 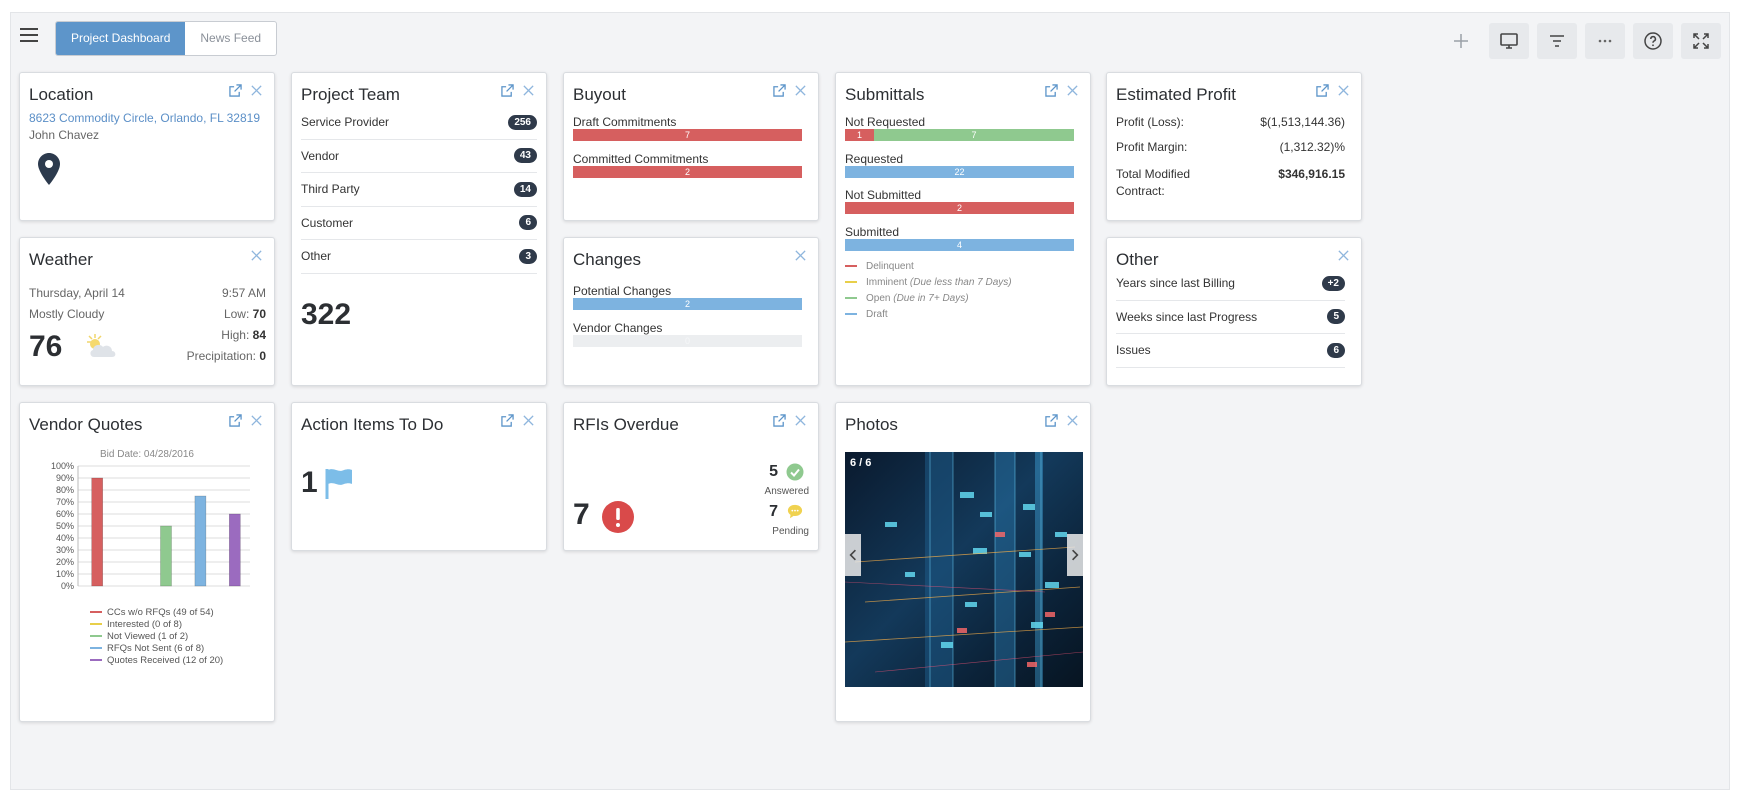 What do you see at coordinates (853, 555) in the screenshot?
I see `photo-prev-button` at bounding box center [853, 555].